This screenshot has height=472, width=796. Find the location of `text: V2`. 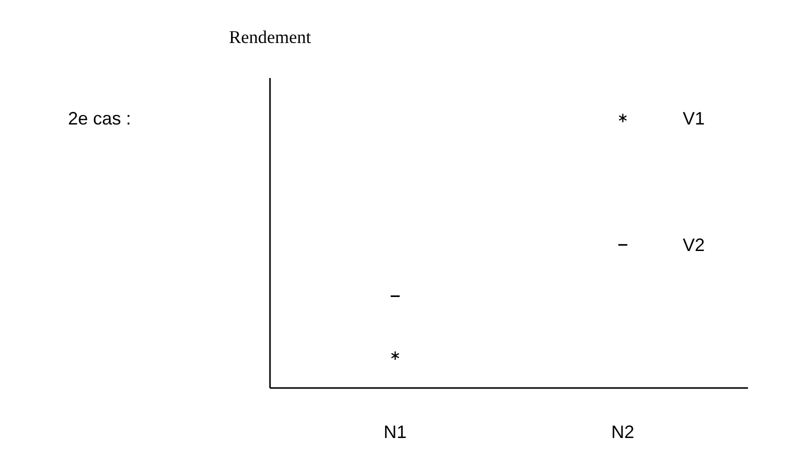

text: V2 is located at coordinates (693, 245).